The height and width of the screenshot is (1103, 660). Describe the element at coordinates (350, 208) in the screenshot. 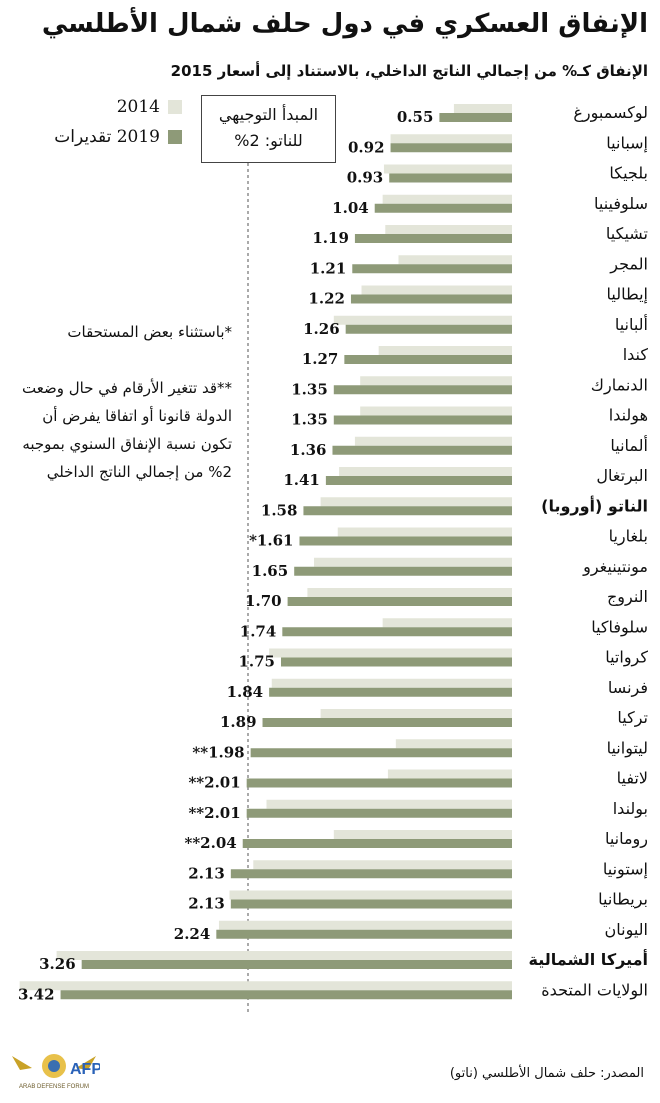

I see `value-label: 1.04` at that location.